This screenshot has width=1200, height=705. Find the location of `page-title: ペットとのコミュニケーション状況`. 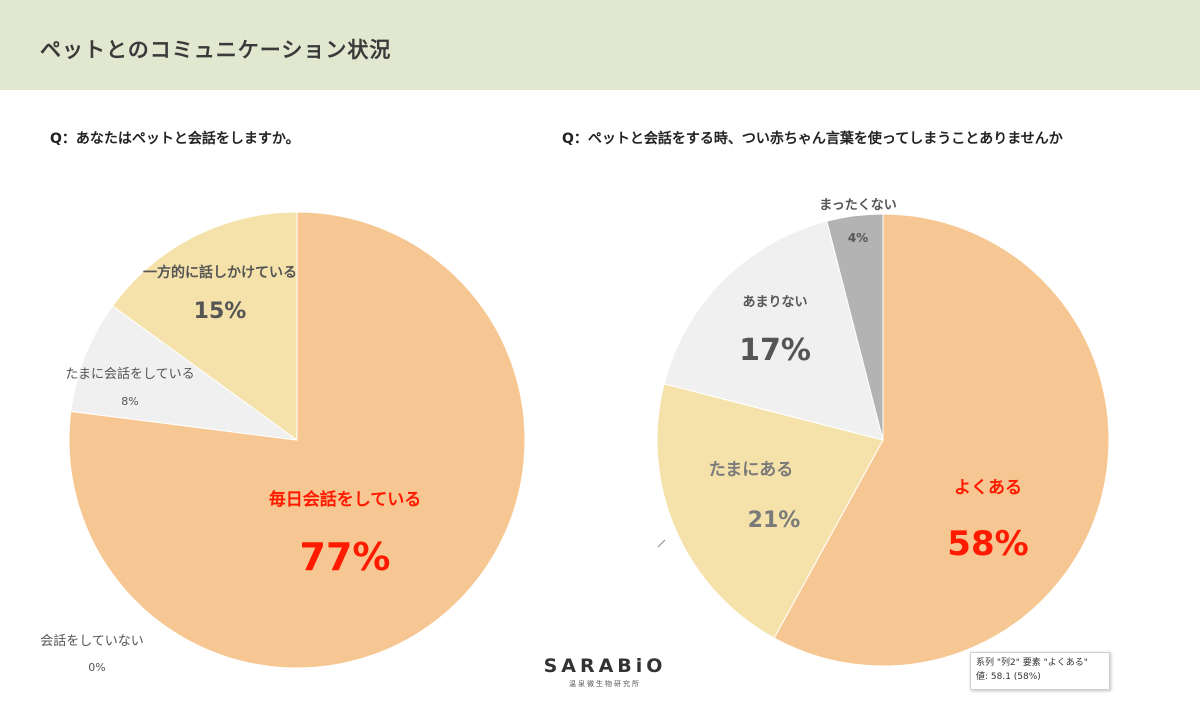

page-title: ペットとのコミュニケーション状況 is located at coordinates (216, 50).